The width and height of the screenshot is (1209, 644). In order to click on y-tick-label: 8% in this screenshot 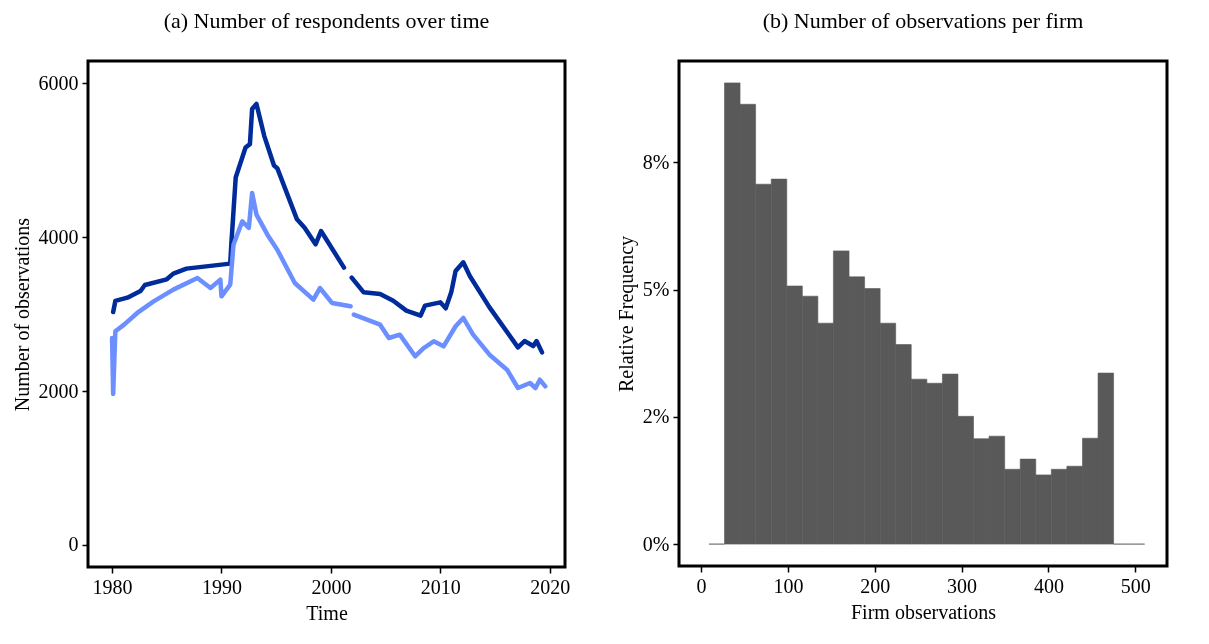, I will do `click(656, 161)`.